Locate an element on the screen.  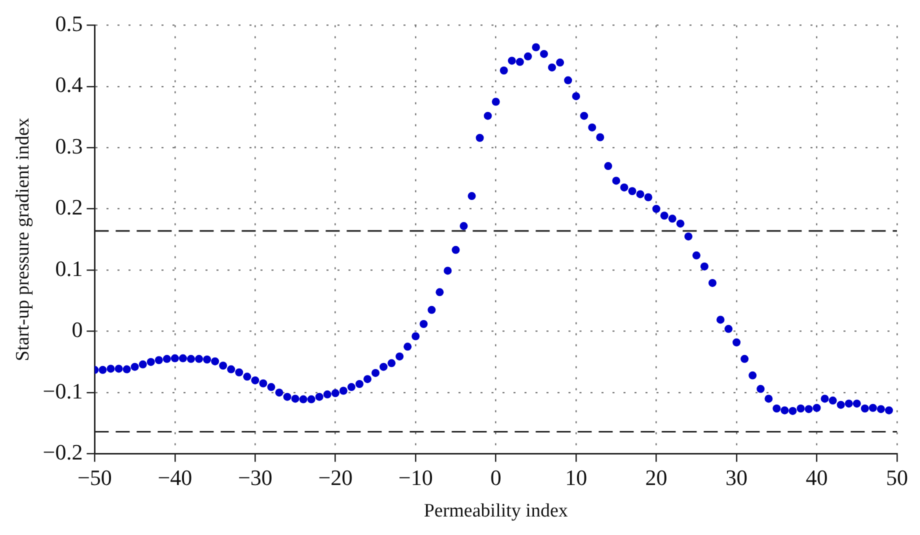
x-axis-title: Permeability index is located at coordinates (496, 511).